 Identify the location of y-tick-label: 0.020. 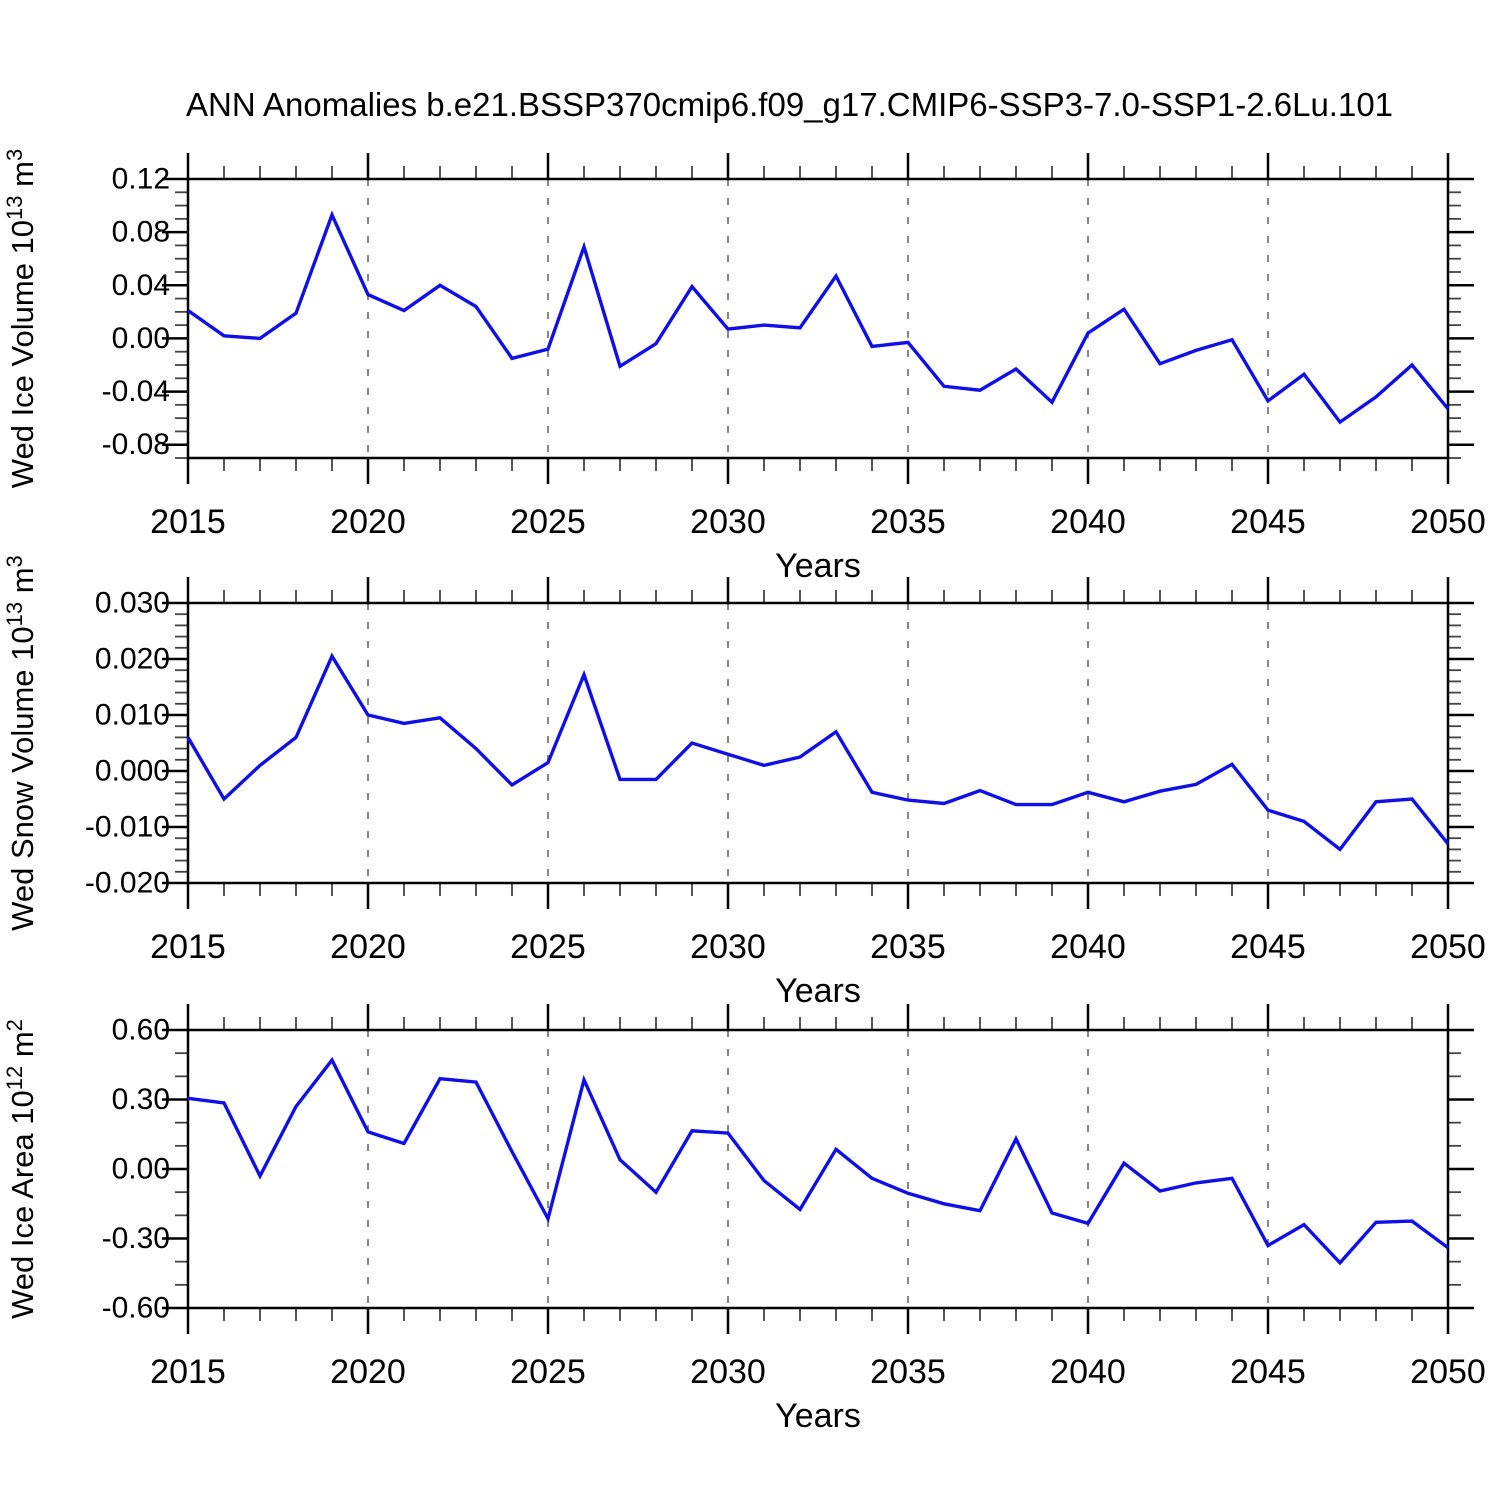
(132, 659).